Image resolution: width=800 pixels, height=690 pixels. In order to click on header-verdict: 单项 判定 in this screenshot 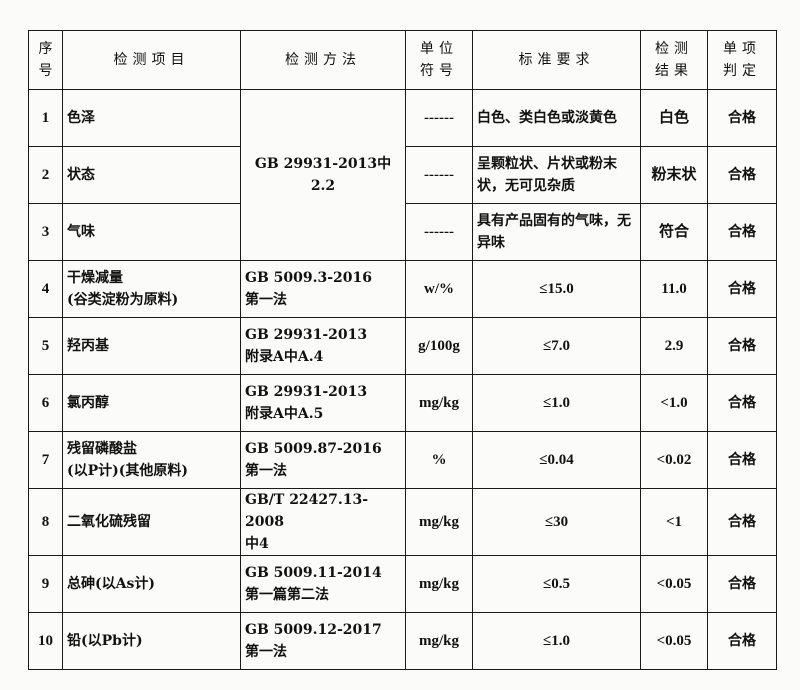, I will do `click(742, 60)`.